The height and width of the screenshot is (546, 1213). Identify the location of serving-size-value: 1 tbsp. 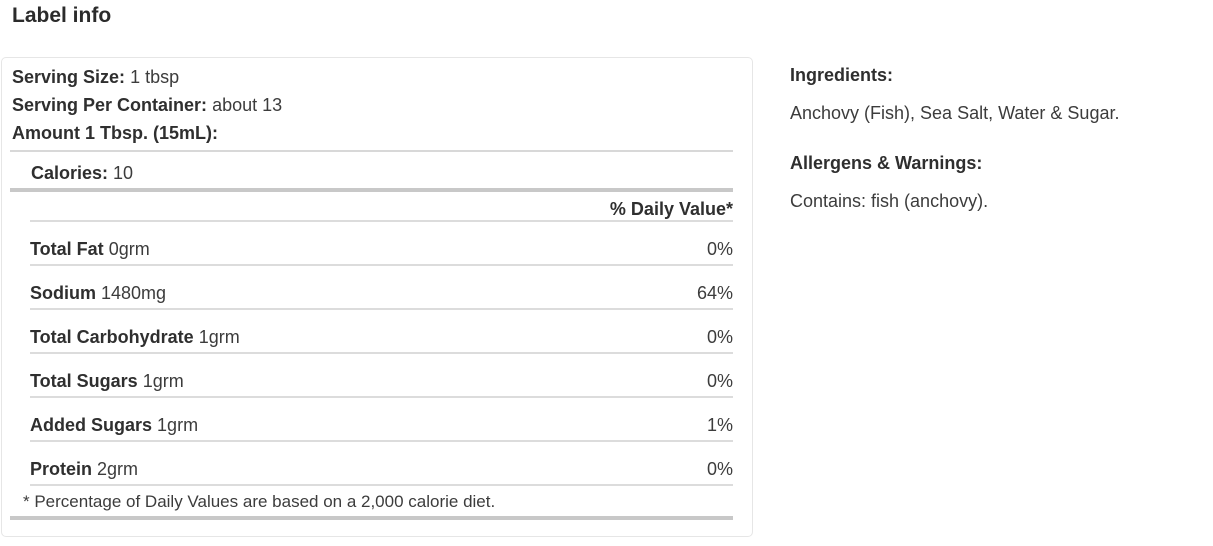
(155, 77).